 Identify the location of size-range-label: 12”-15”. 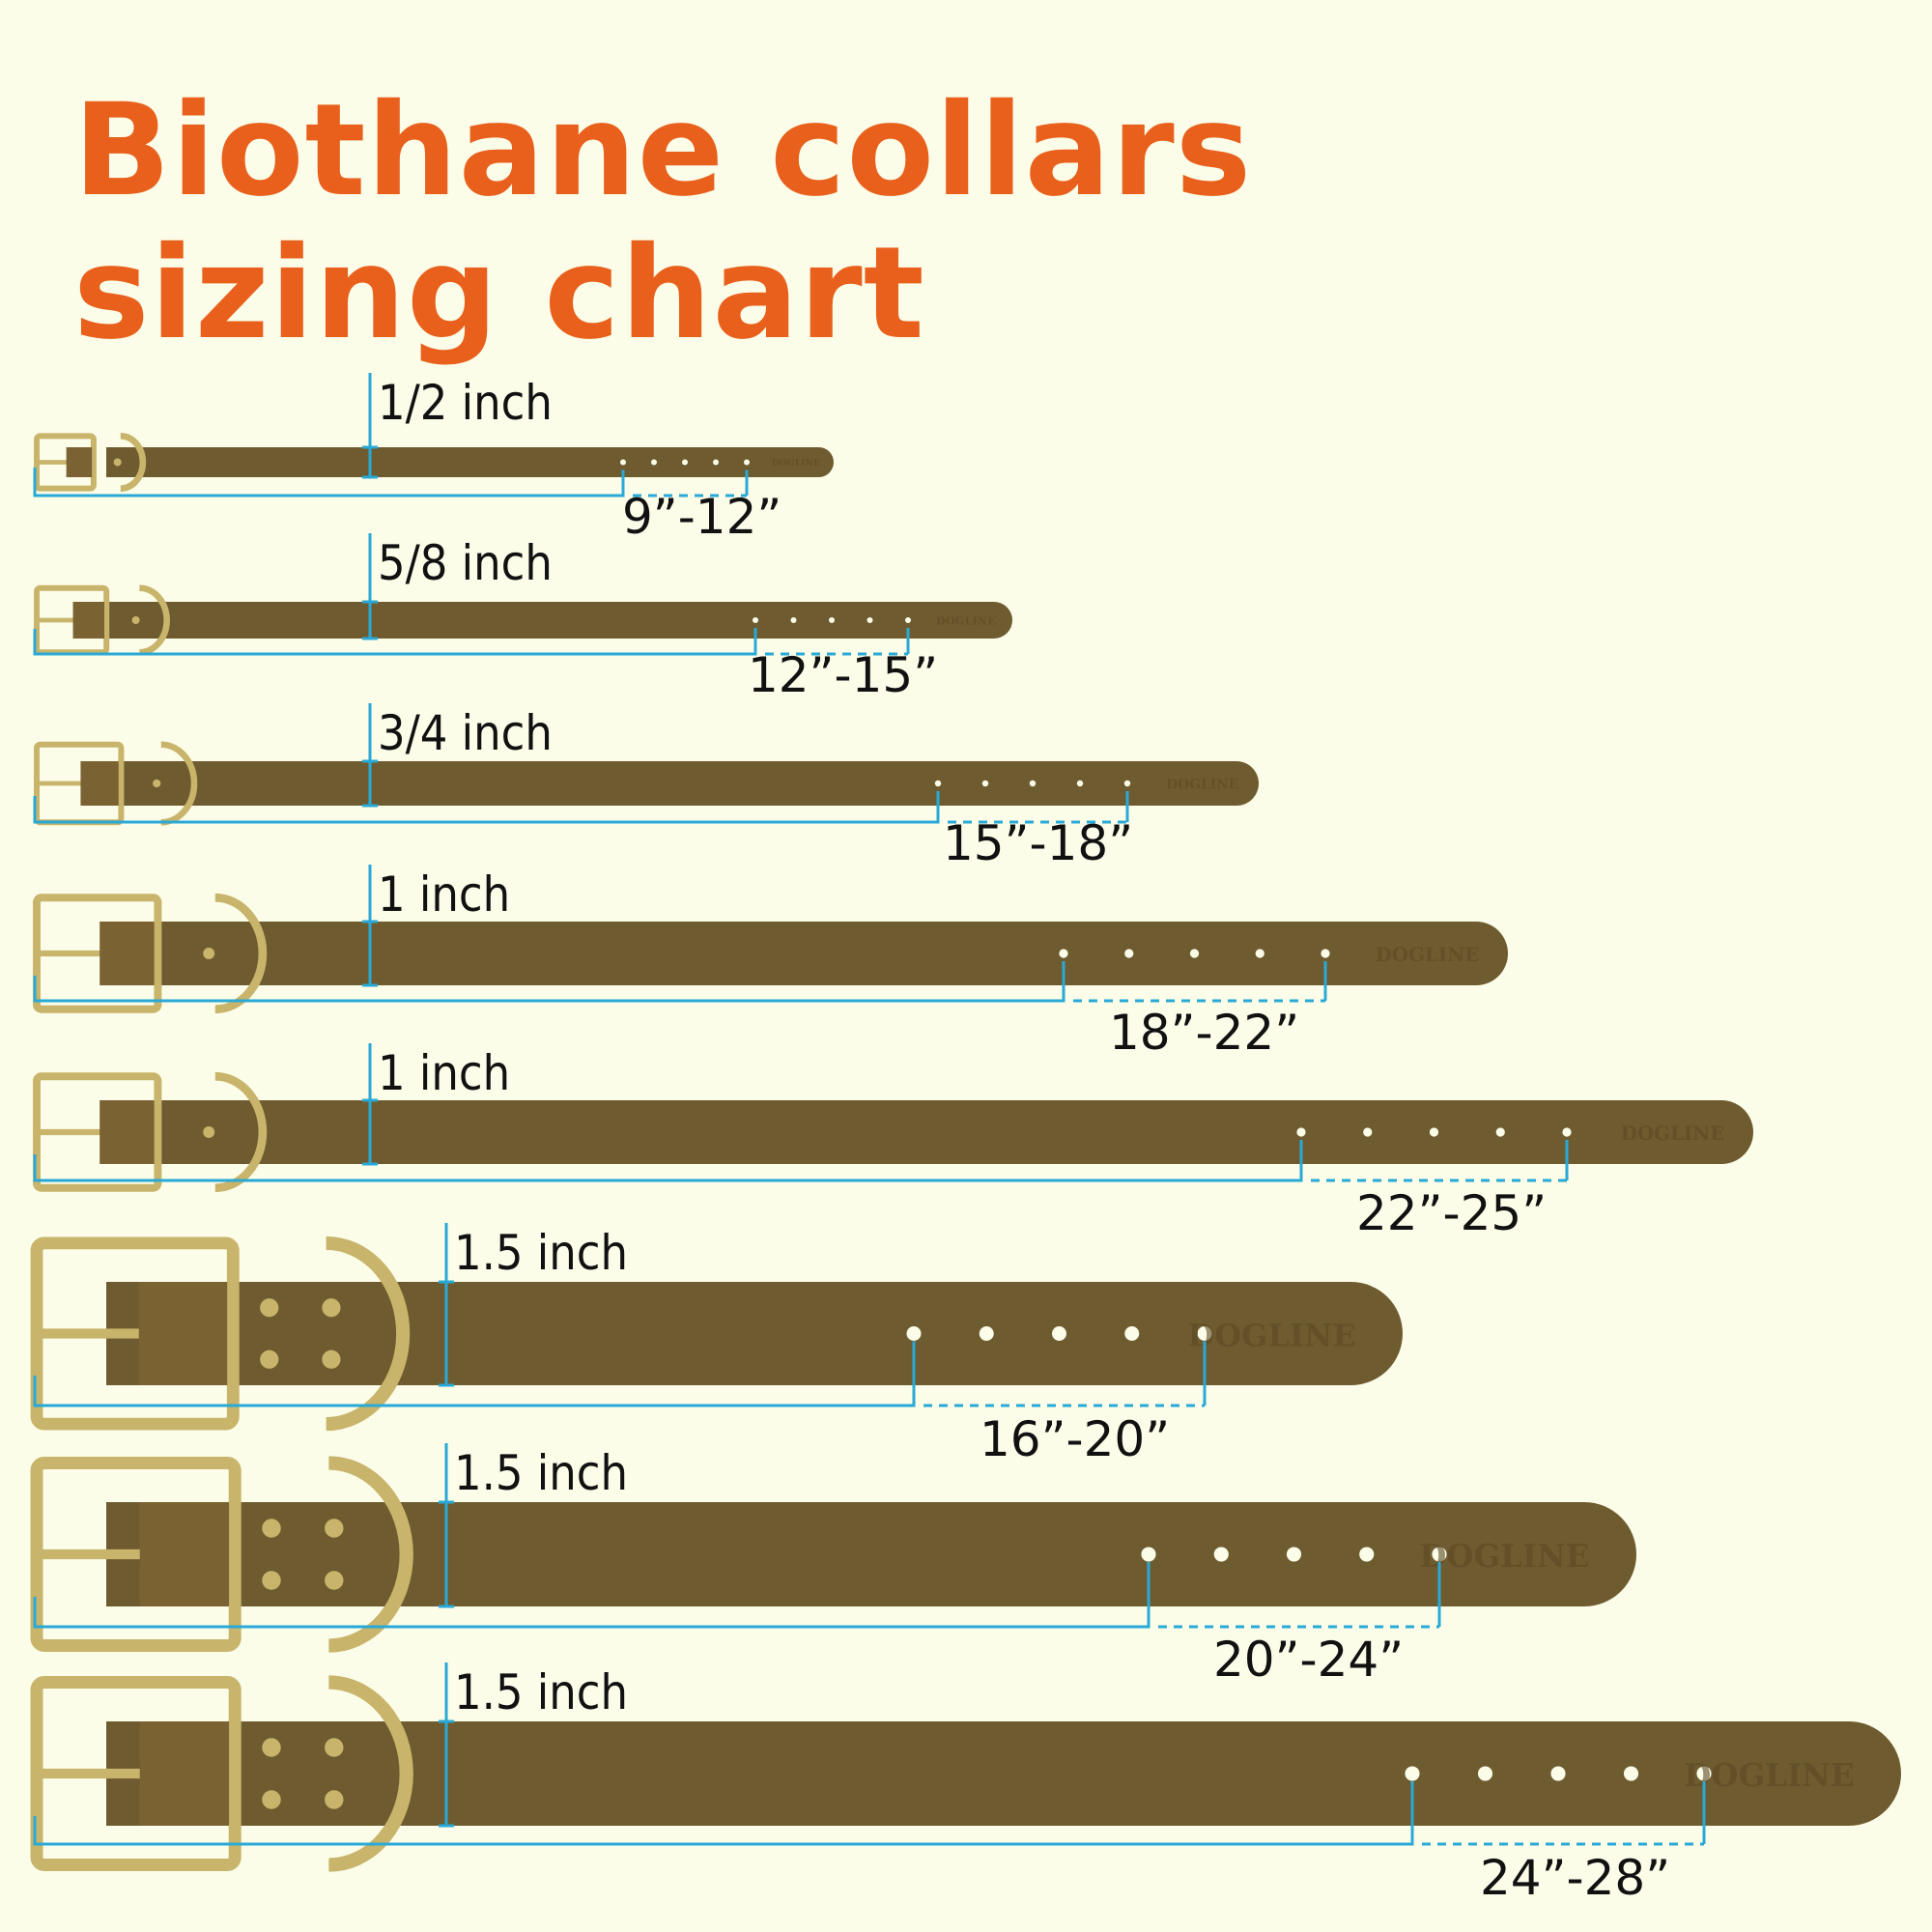
(843, 675).